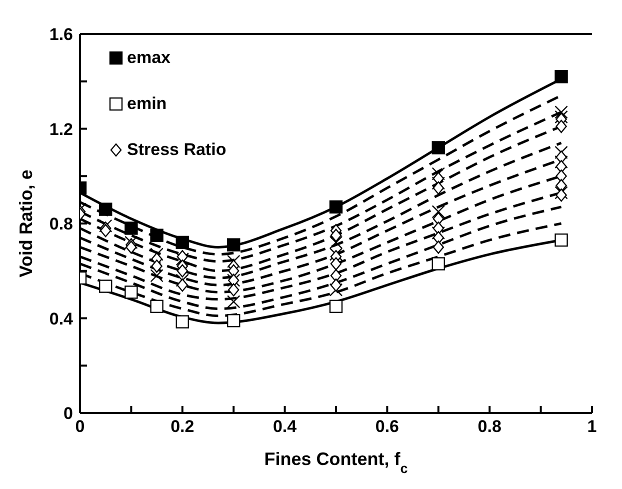 The height and width of the screenshot is (489, 622). What do you see at coordinates (182, 426) in the screenshot?
I see `x-tick-label: 0.2` at bounding box center [182, 426].